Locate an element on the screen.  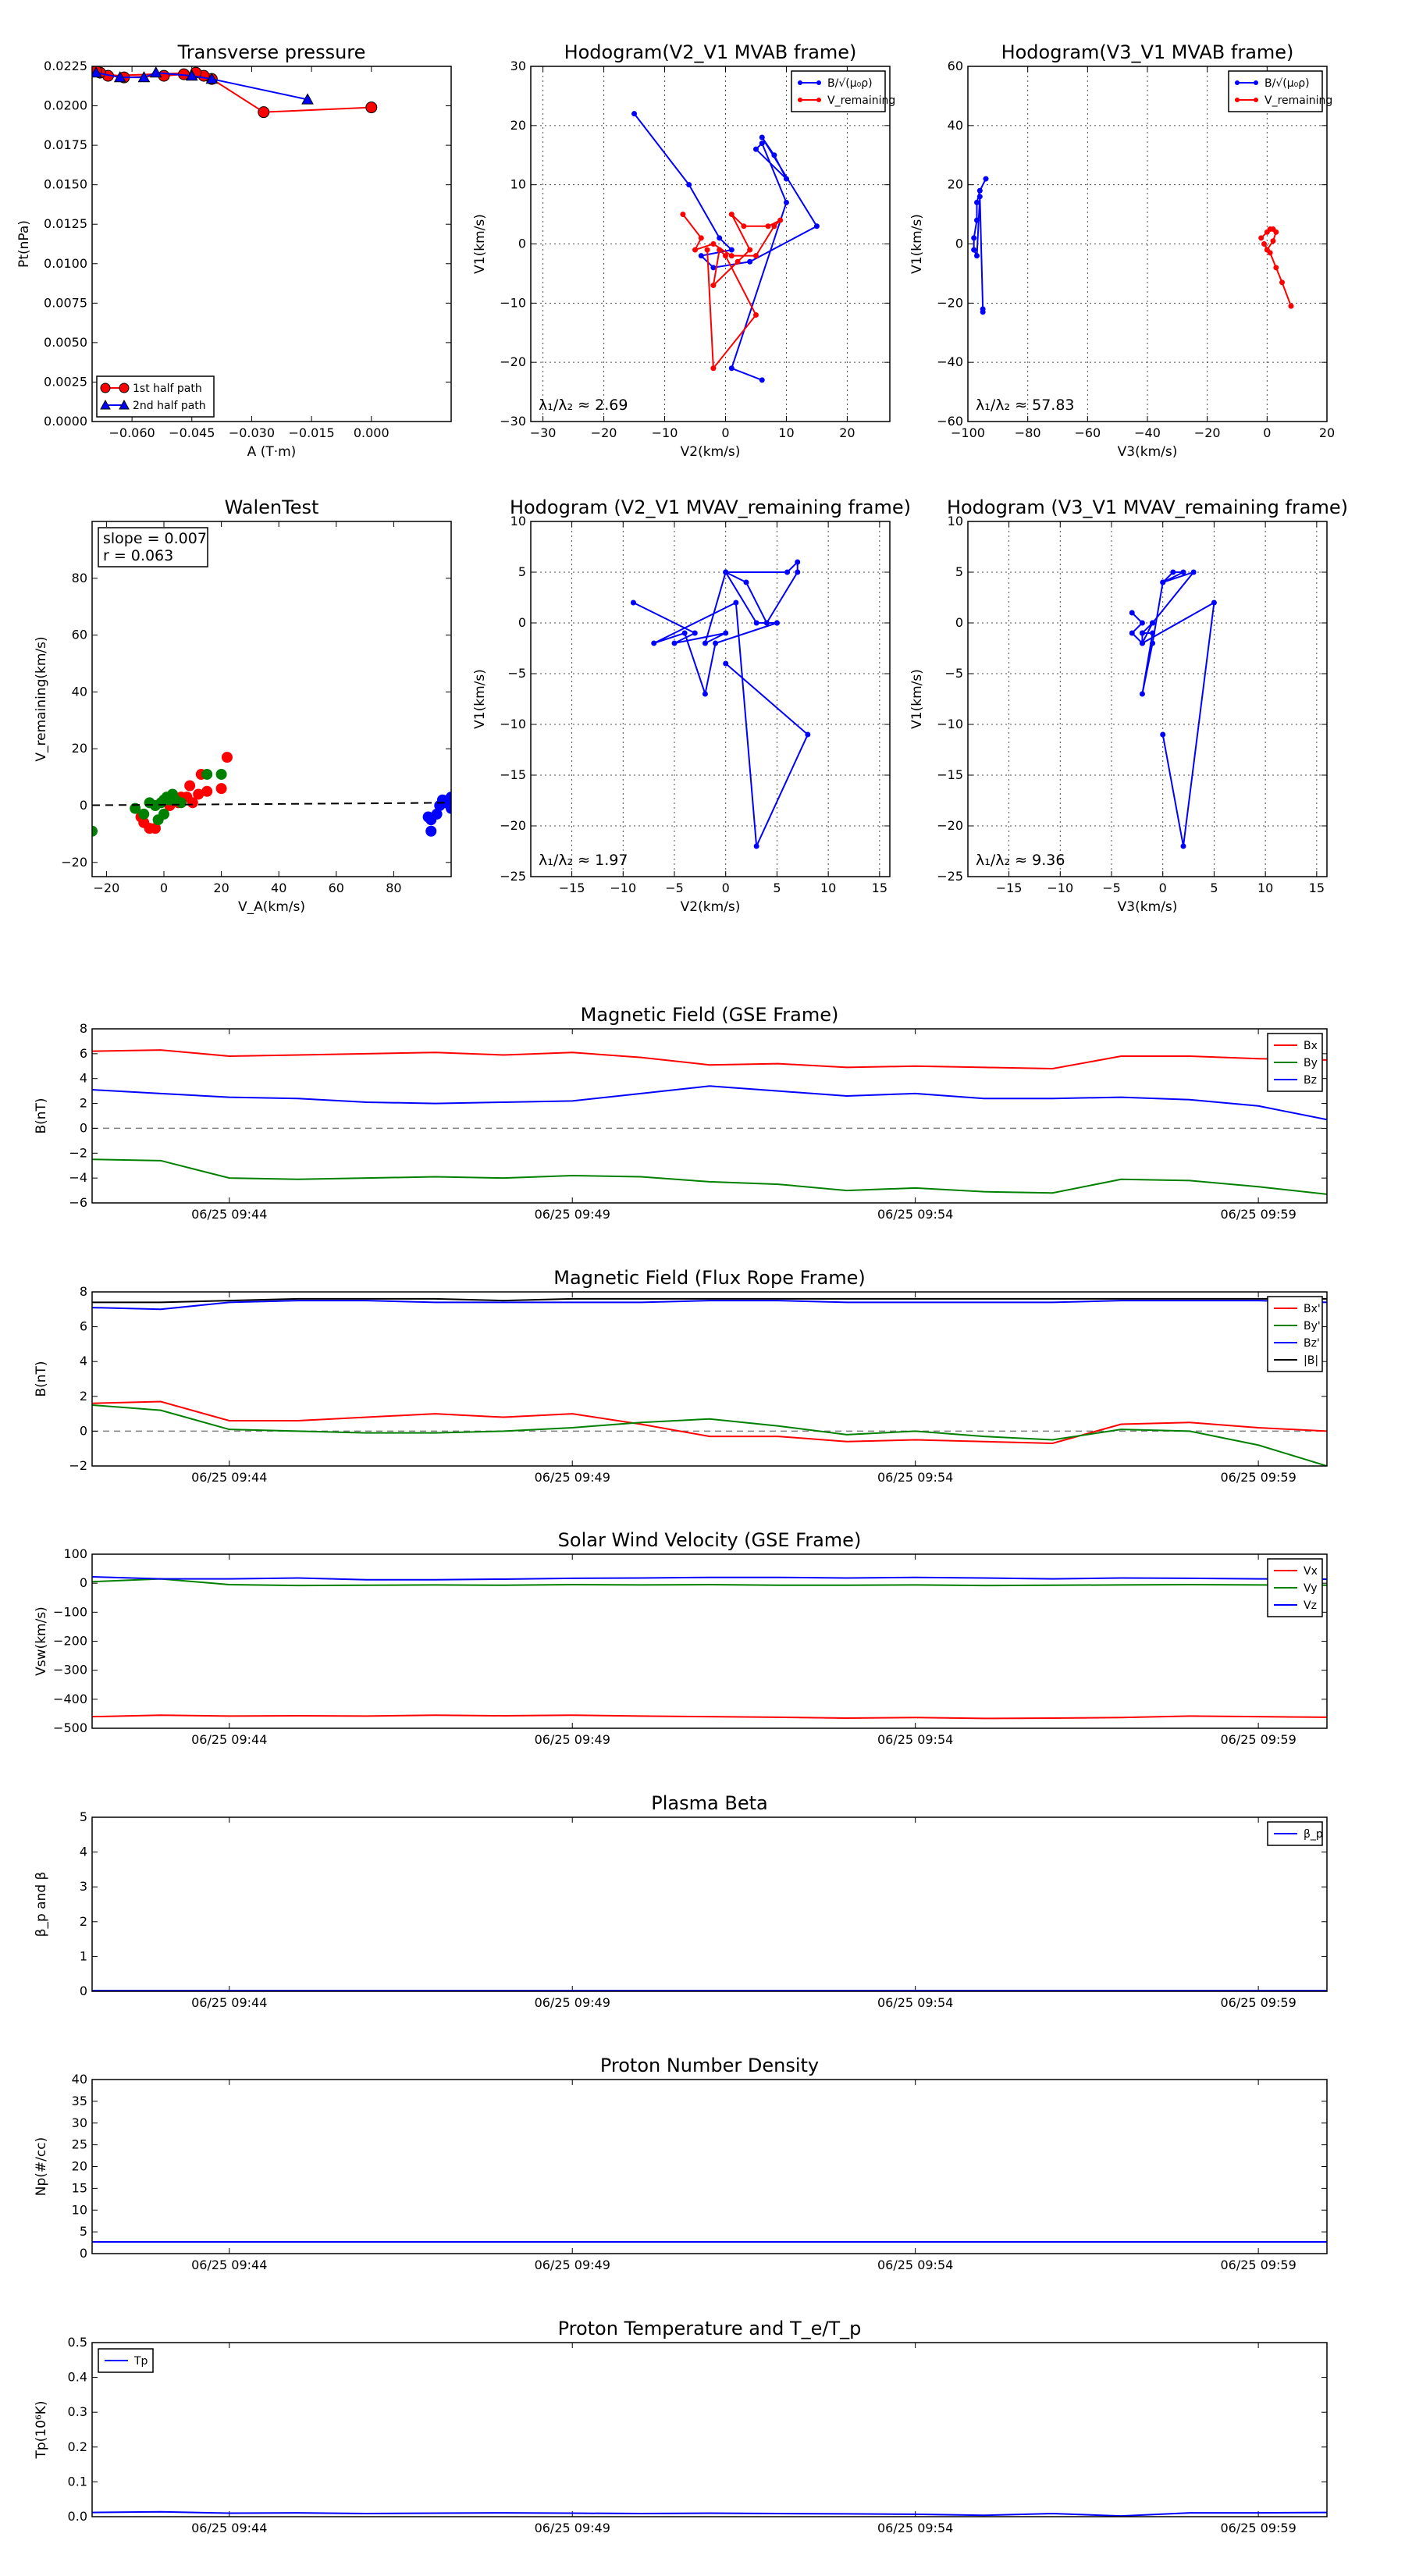
y-tick-label: −100 is located at coordinates (70, 1611).